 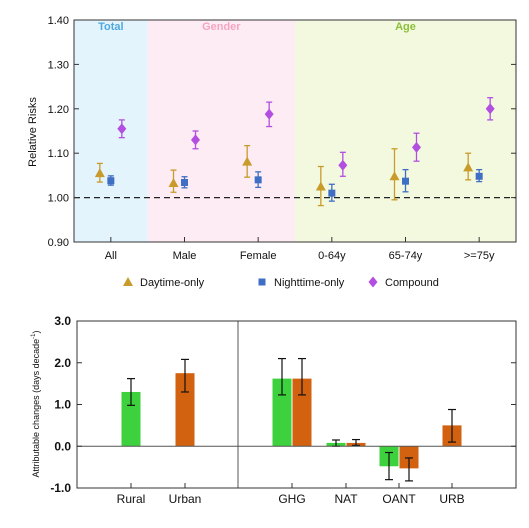 What do you see at coordinates (62, 321) in the screenshot?
I see `y-tick-label: 3.0` at bounding box center [62, 321].